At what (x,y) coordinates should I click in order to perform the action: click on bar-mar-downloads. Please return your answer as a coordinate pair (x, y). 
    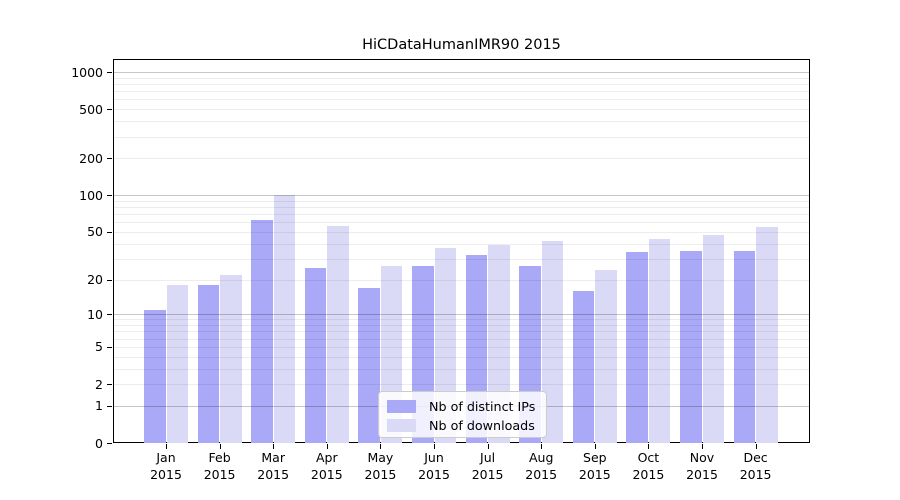
    Looking at the image, I should click on (284, 319).